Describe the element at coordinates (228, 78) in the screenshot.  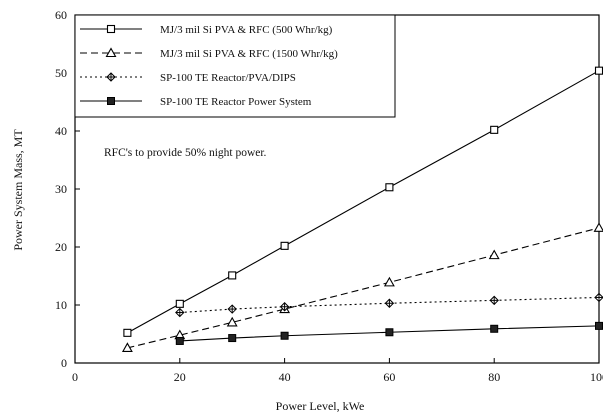
I see `legend-label: SP-100 TE Reactor/PVA/DIPS` at that location.